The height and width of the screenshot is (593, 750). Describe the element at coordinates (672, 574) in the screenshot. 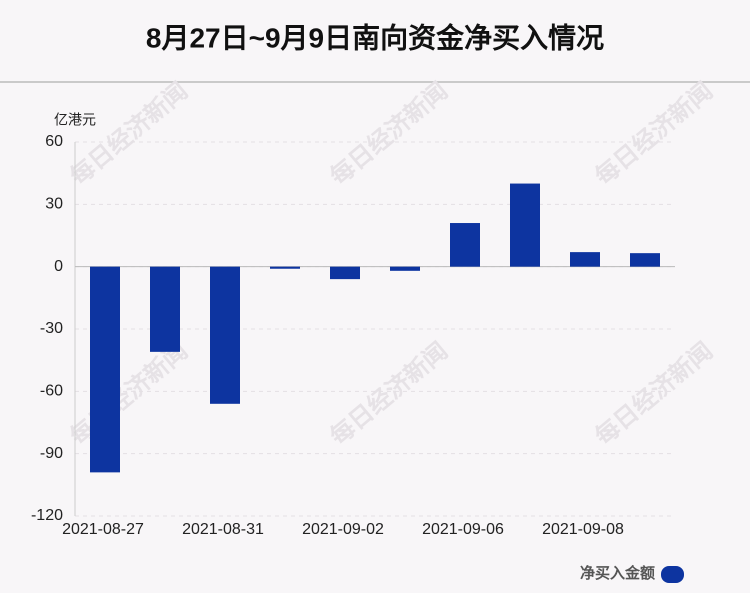

I see `legend-swatch` at that location.